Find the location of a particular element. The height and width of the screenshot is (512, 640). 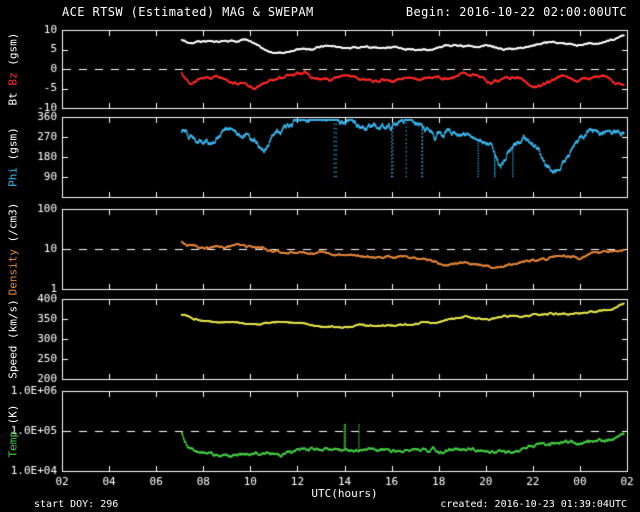

label-temp-unit: (K) is located at coordinates (13, 414).